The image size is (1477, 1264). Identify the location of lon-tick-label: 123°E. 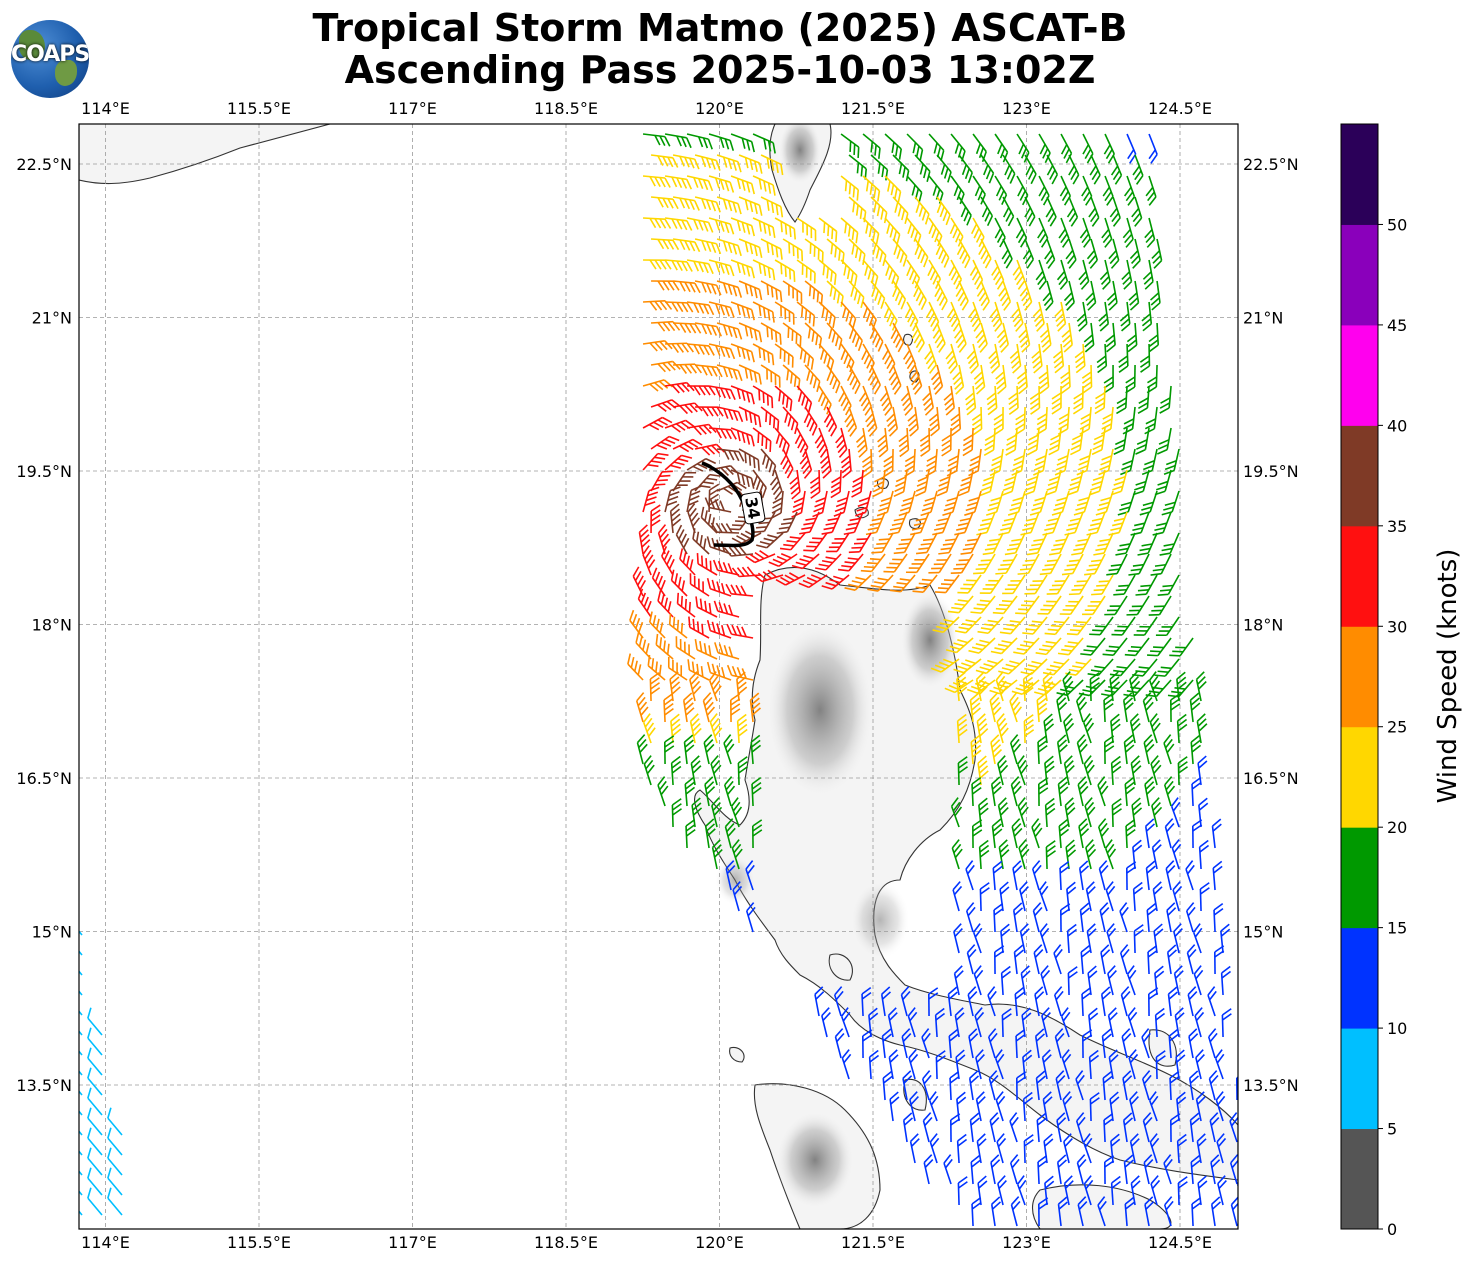
(1026, 108).